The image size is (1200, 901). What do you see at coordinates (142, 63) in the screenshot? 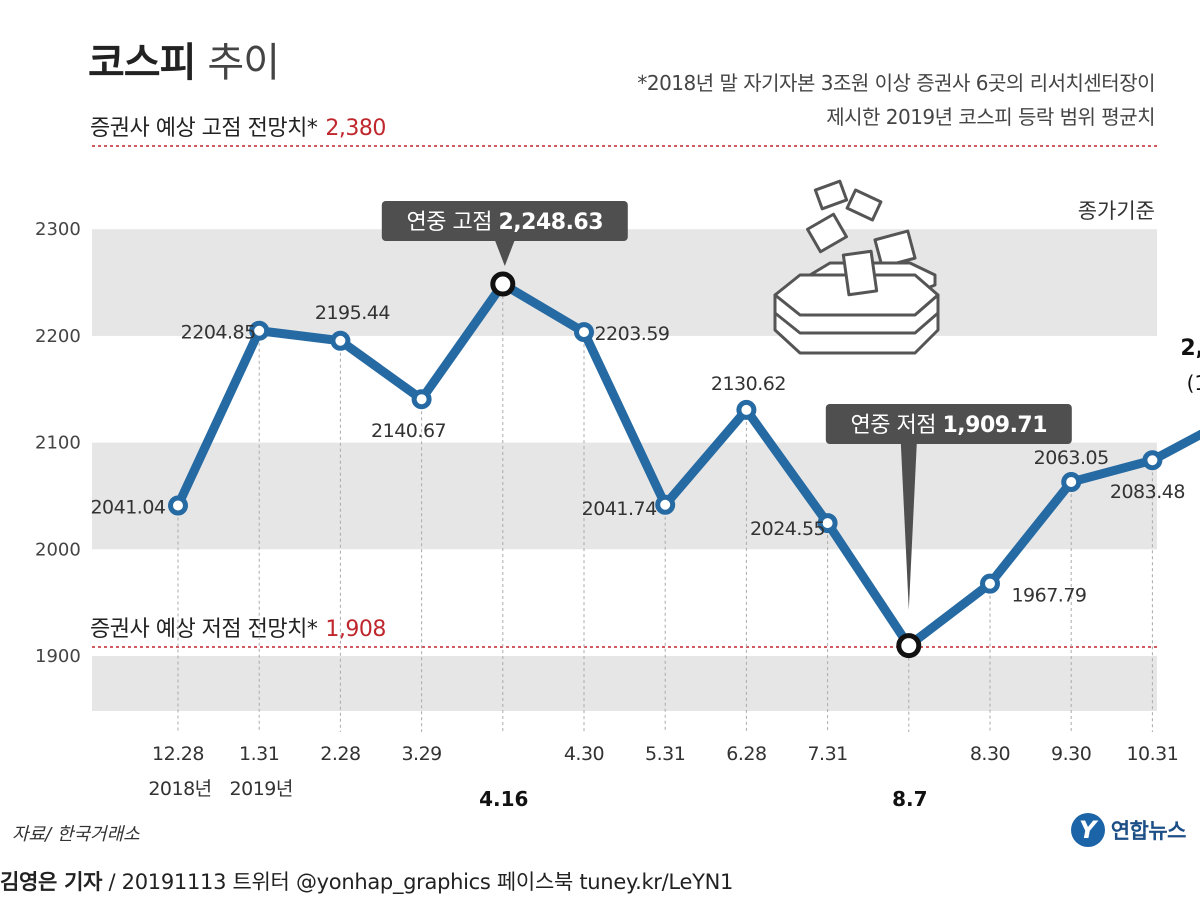
I see `title-bold: 코스피` at bounding box center [142, 63].